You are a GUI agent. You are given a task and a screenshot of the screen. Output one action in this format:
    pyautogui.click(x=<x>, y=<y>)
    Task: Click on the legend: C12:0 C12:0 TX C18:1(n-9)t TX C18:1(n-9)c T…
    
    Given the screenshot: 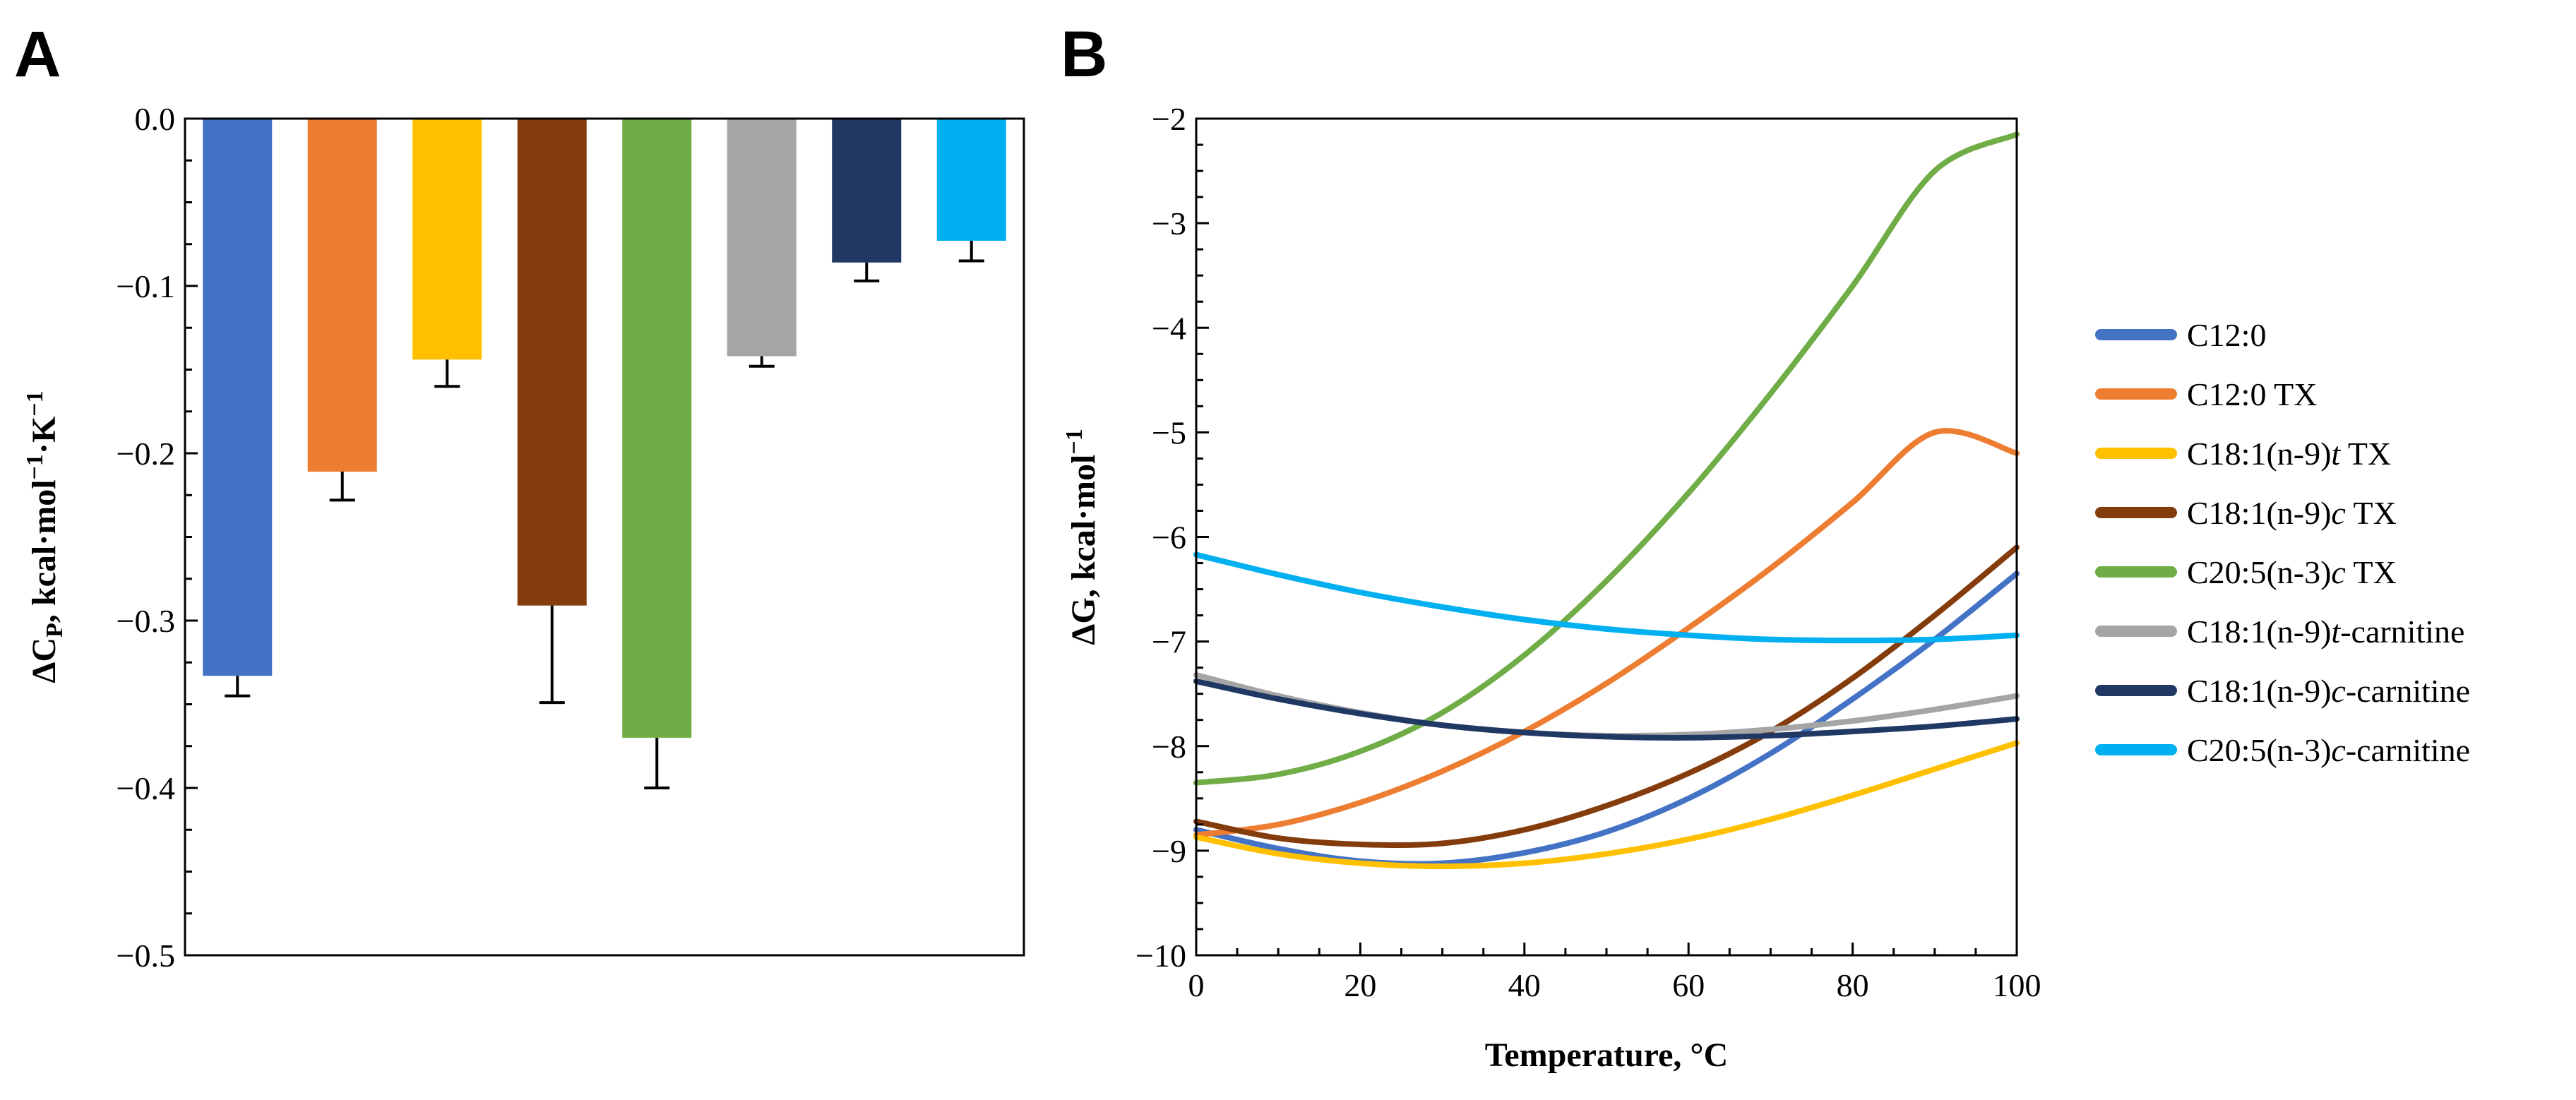 What is the action you would take?
    pyautogui.click(x=2282, y=542)
    